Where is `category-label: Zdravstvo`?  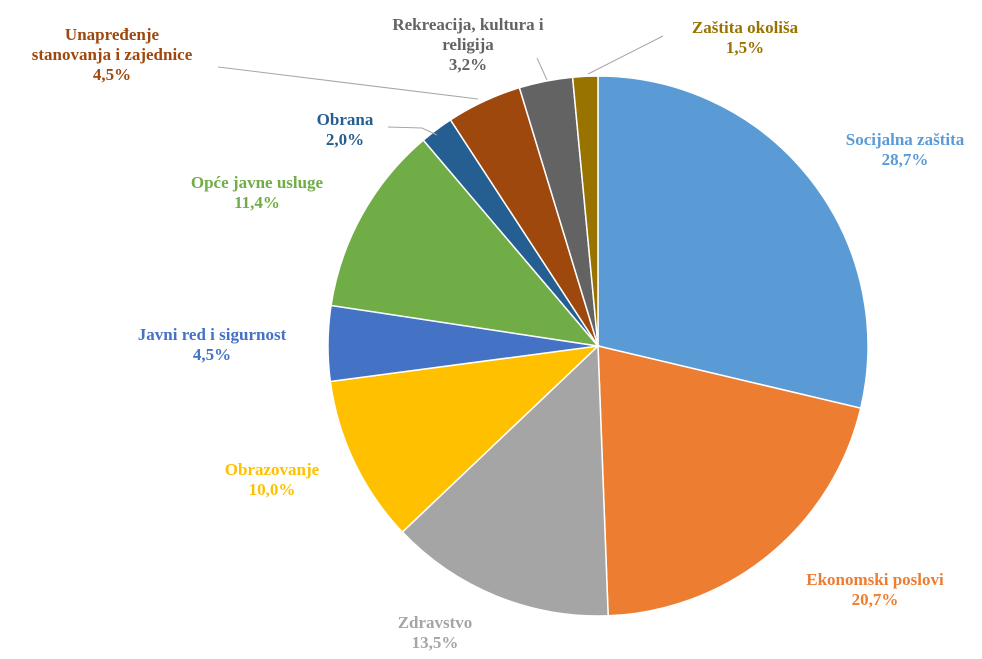 category-label: Zdravstvo is located at coordinates (435, 622).